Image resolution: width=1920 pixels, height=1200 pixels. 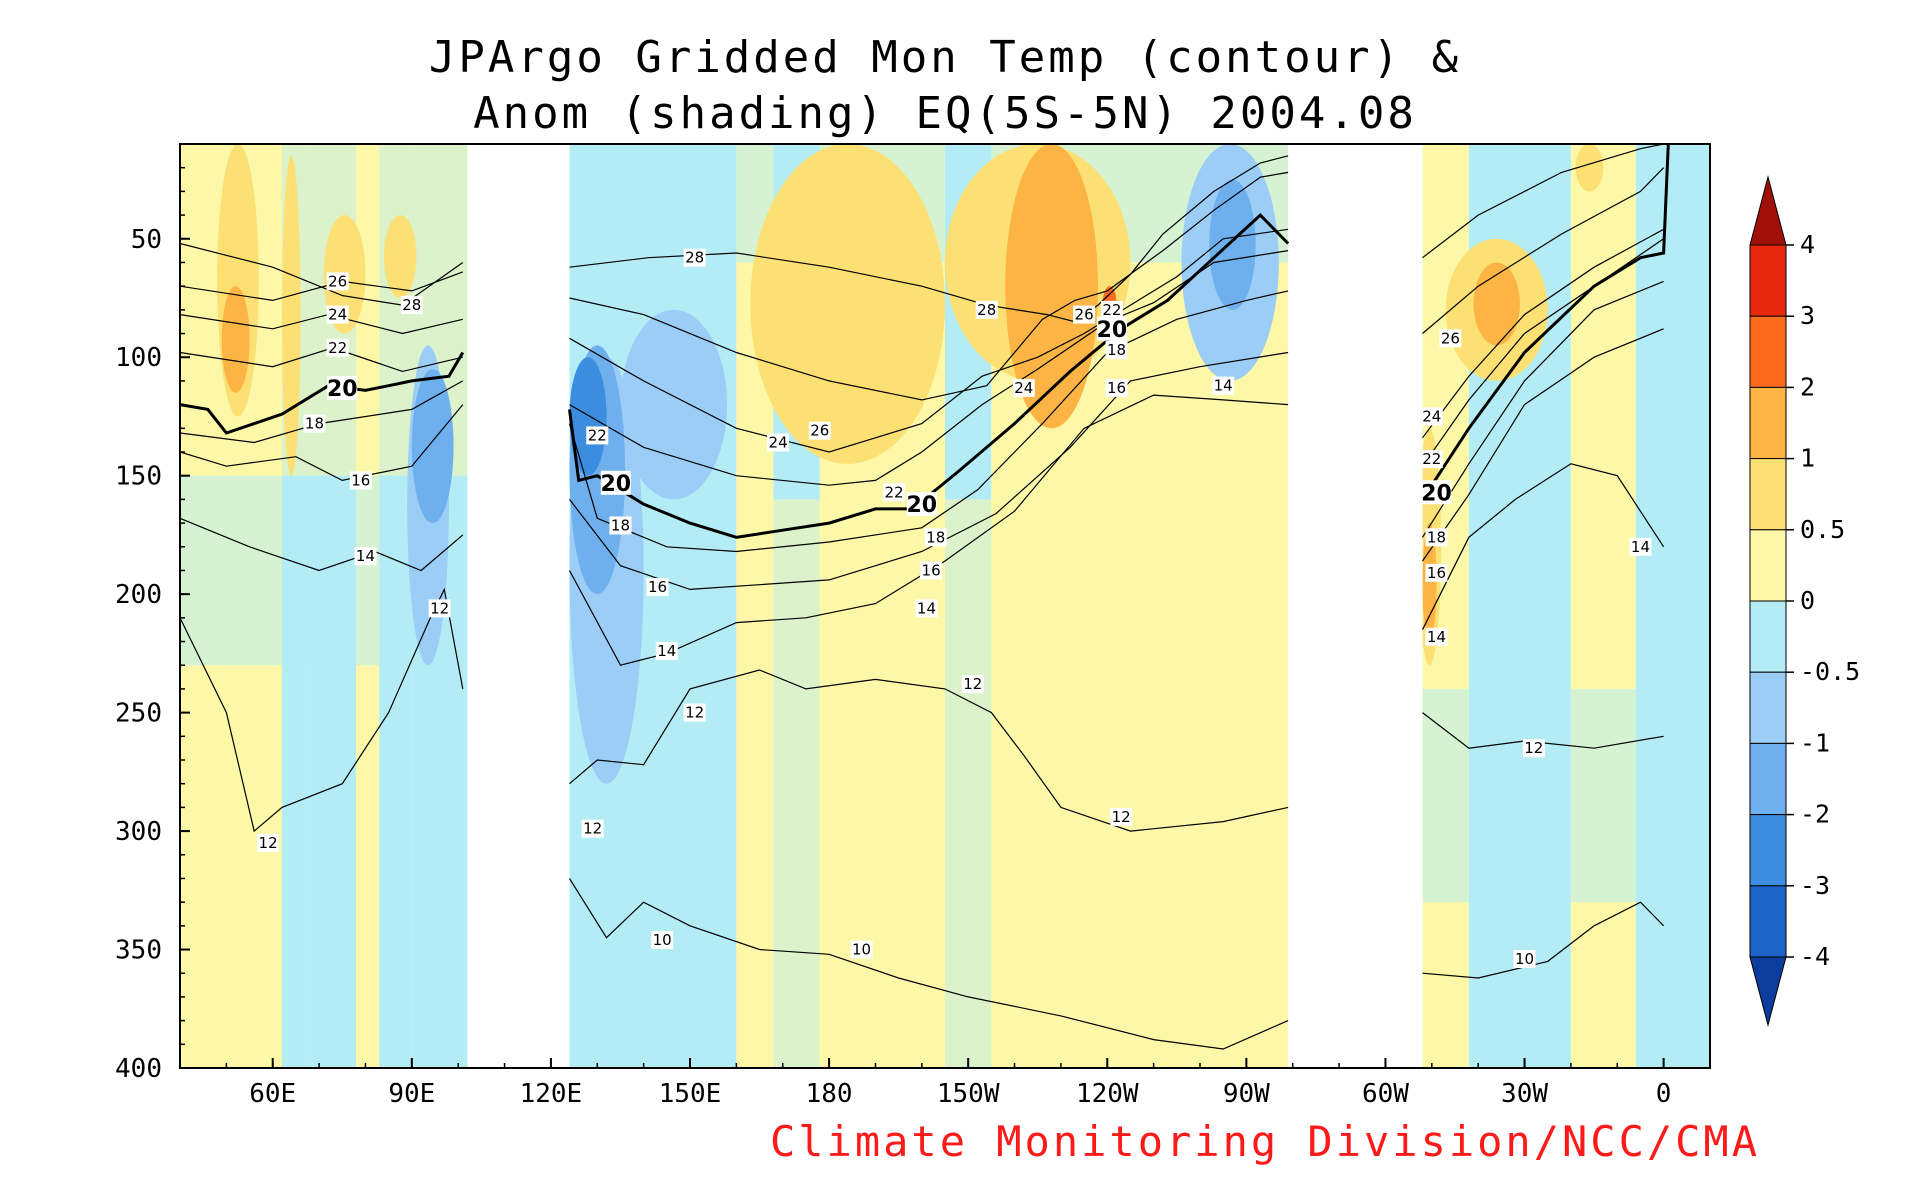 I want to click on contour-label: 10, so click(x=1524, y=959).